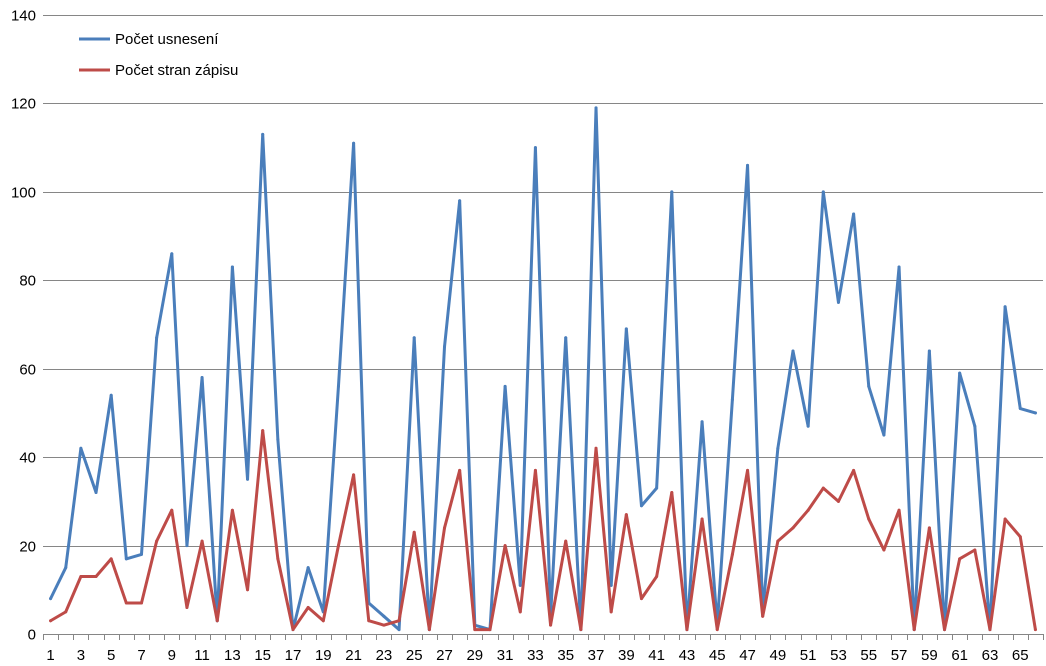  I want to click on x-tick-label: 7, so click(141, 655).